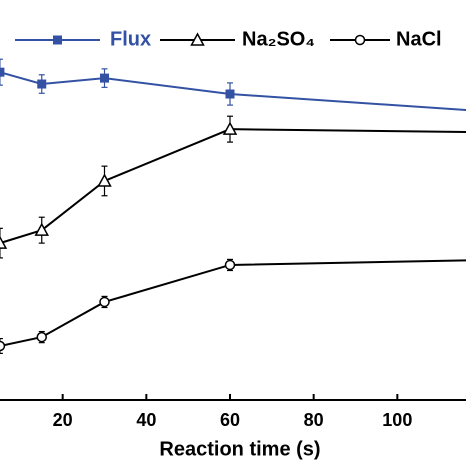 This screenshot has width=466, height=466. What do you see at coordinates (63, 420) in the screenshot?
I see `x-tick-label: 20` at bounding box center [63, 420].